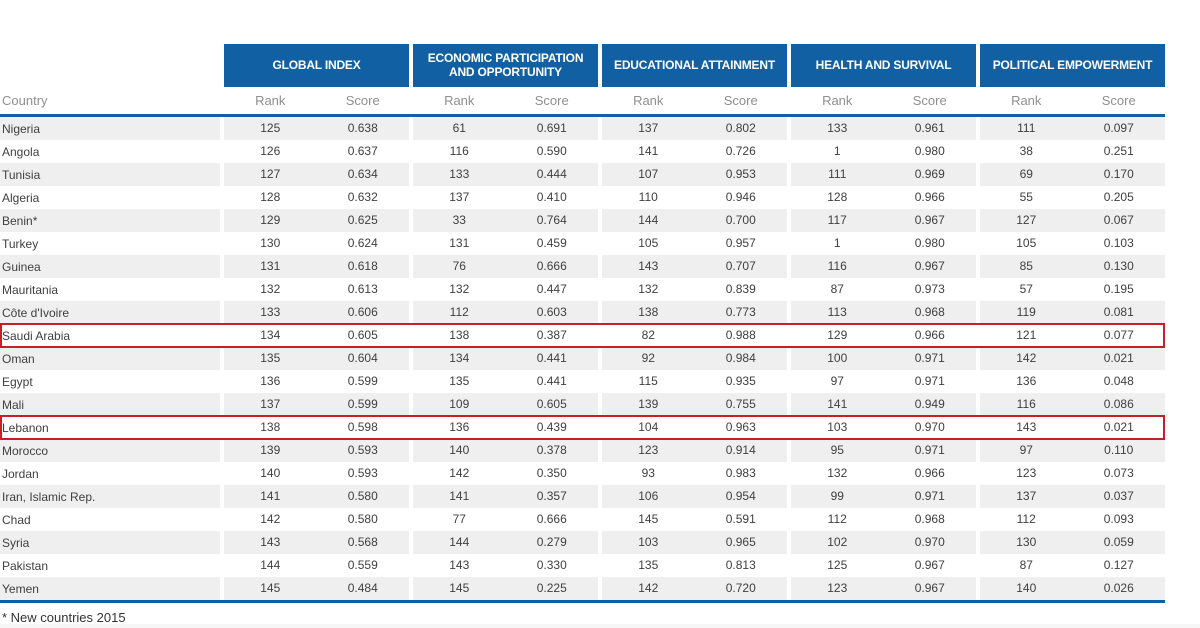  I want to click on group-cell-2: 123 0.914, so click(694, 450).